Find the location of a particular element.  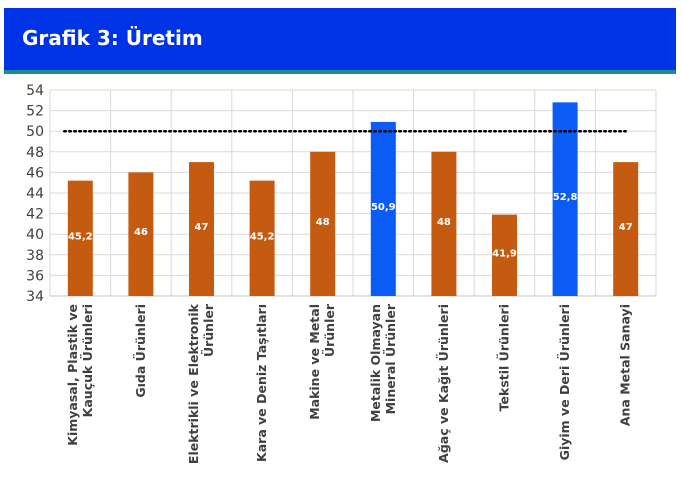

y-tick-label: 54 is located at coordinates (35, 91).